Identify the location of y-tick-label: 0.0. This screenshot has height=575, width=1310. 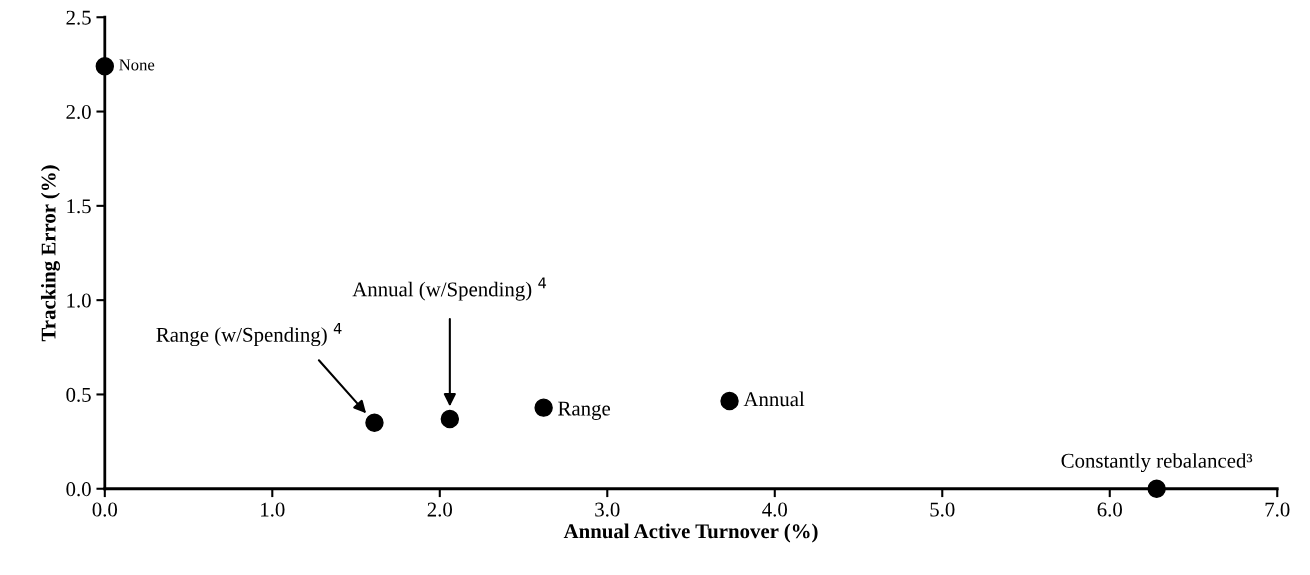
(78, 489).